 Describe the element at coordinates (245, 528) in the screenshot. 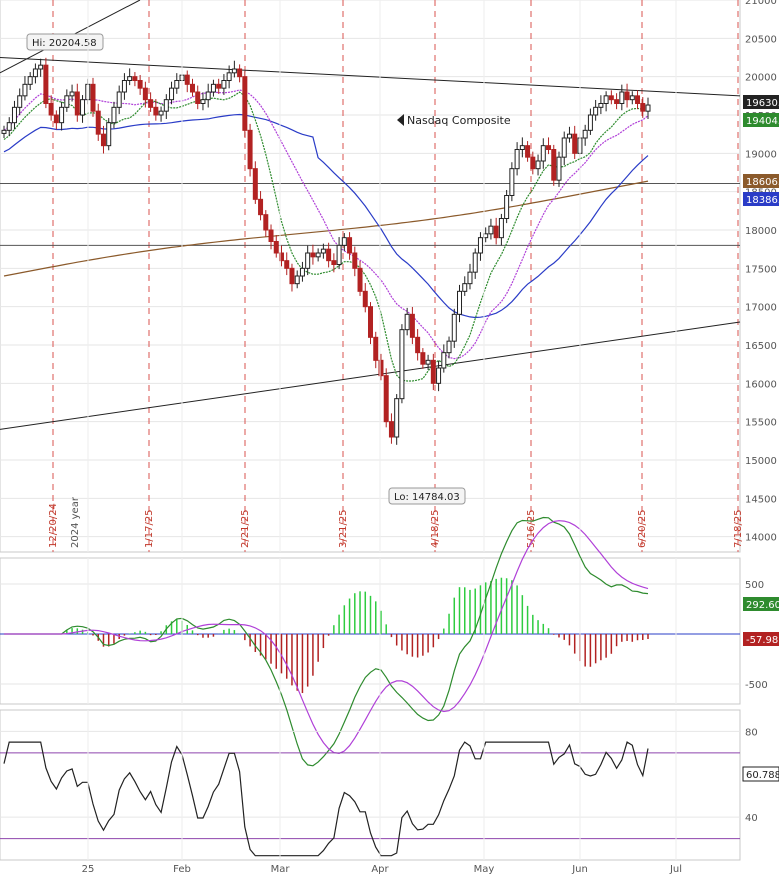

I see `date-marker-label: 2/21/25` at that location.